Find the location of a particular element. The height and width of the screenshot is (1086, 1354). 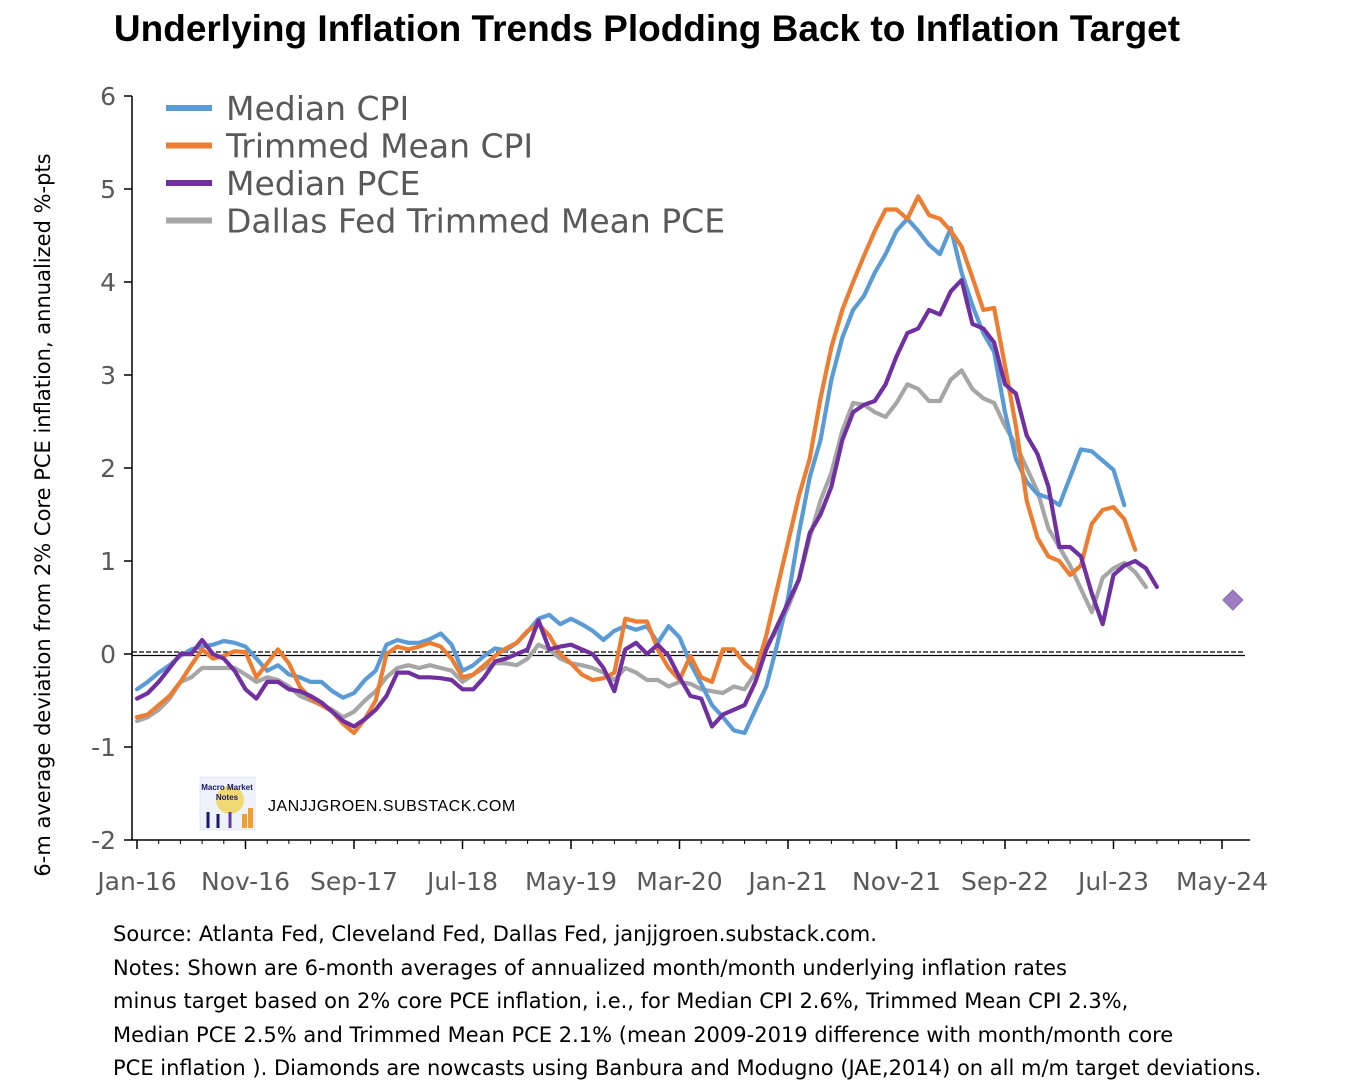

nowcast-diamond is located at coordinates (1233, 600).